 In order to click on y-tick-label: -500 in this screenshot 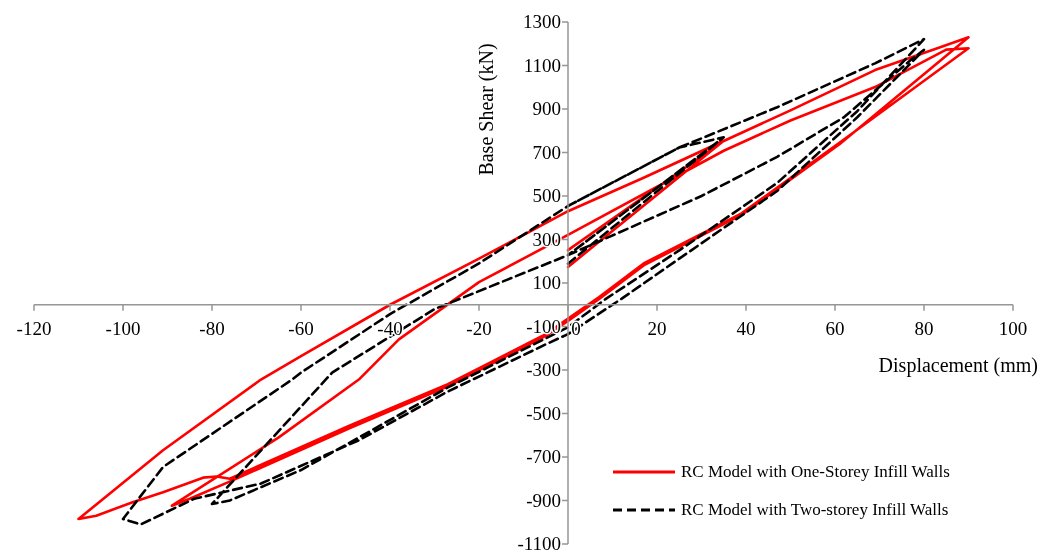, I will do `click(543, 413)`.